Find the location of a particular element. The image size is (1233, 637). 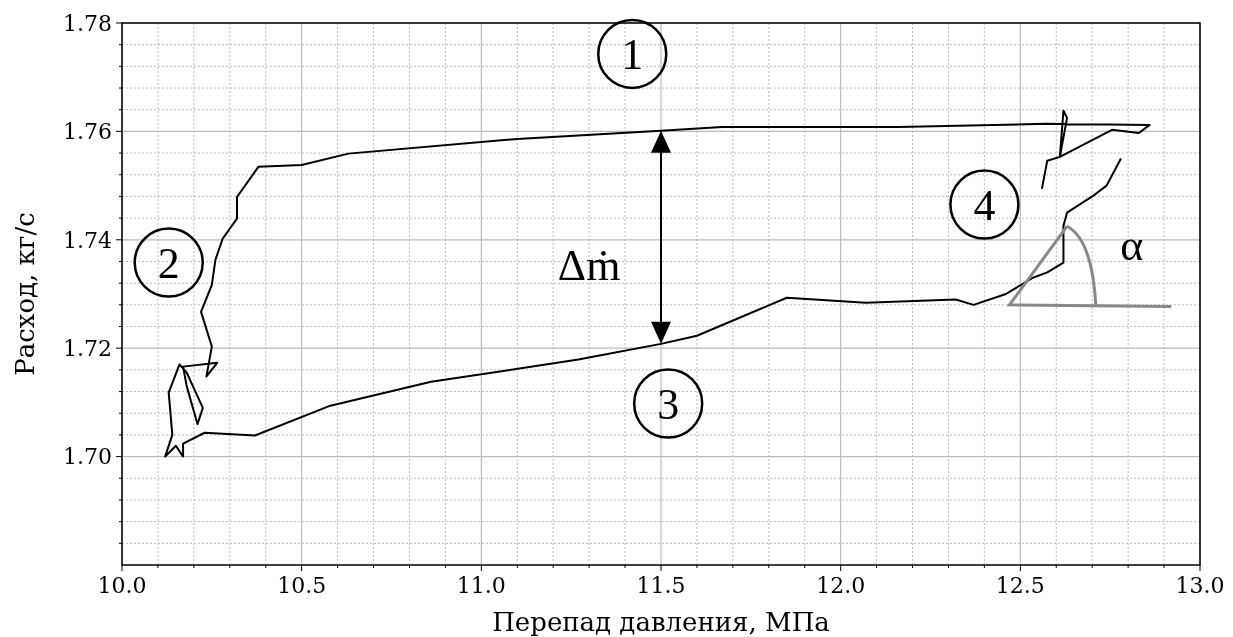

x-tick-label: 10.5 is located at coordinates (302, 585).